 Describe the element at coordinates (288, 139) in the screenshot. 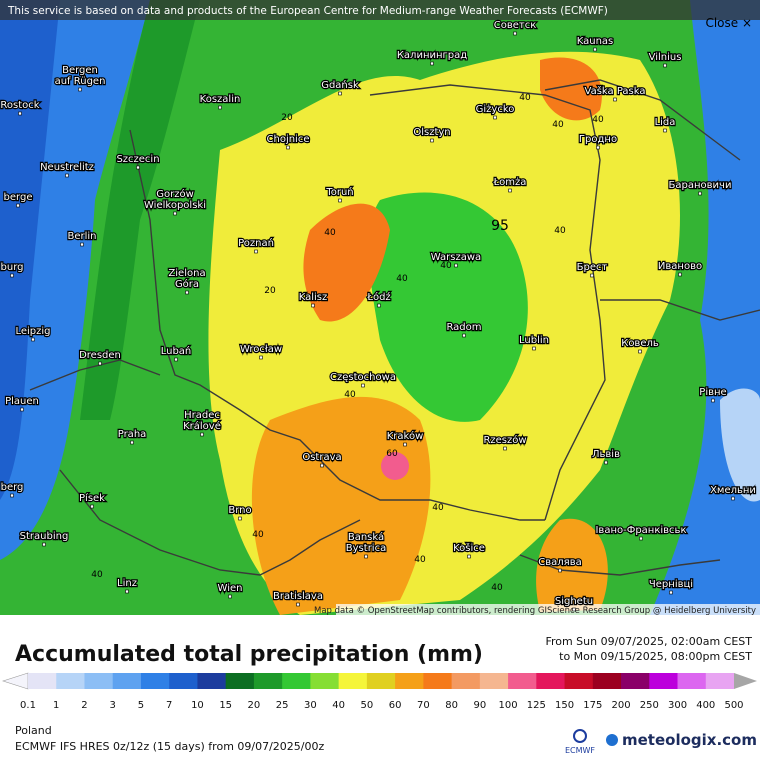

I see `city-label: Chojnice` at that location.